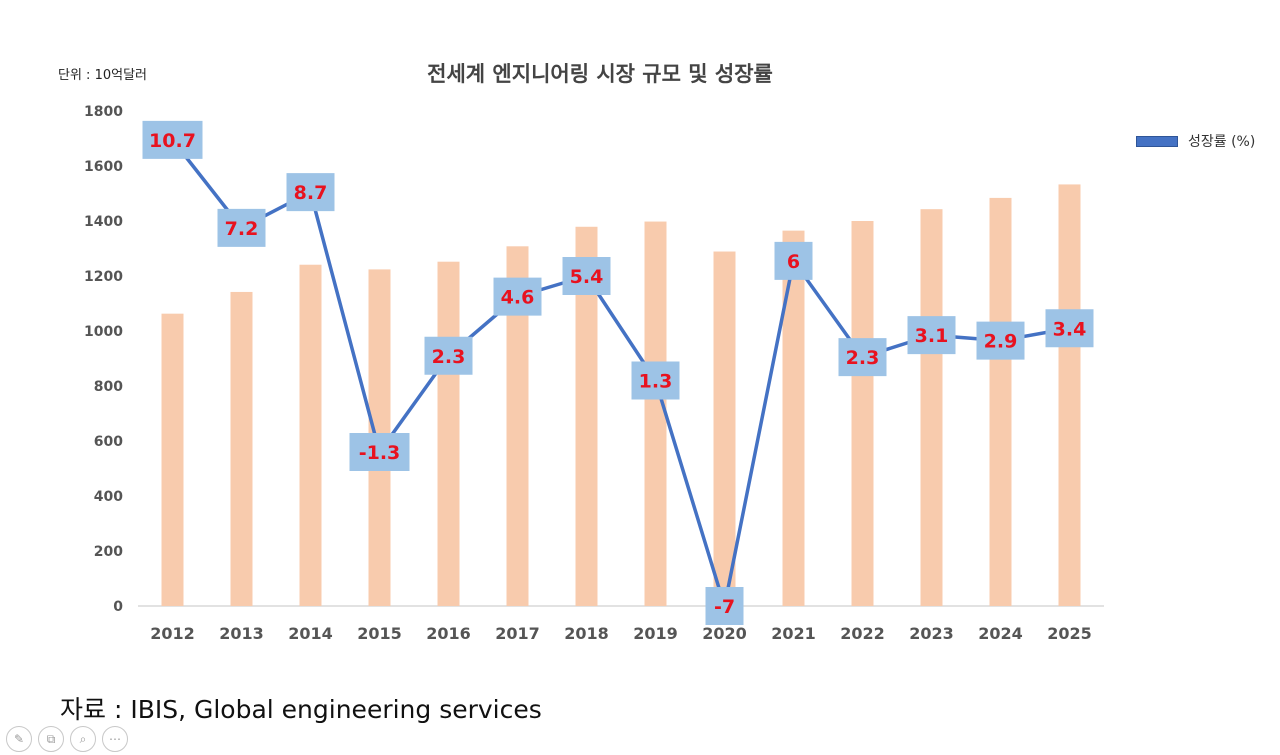 Image resolution: width=1280 pixels, height=755 pixels. What do you see at coordinates (103, 112) in the screenshot?
I see `y-tick-label: 1800` at bounding box center [103, 112].